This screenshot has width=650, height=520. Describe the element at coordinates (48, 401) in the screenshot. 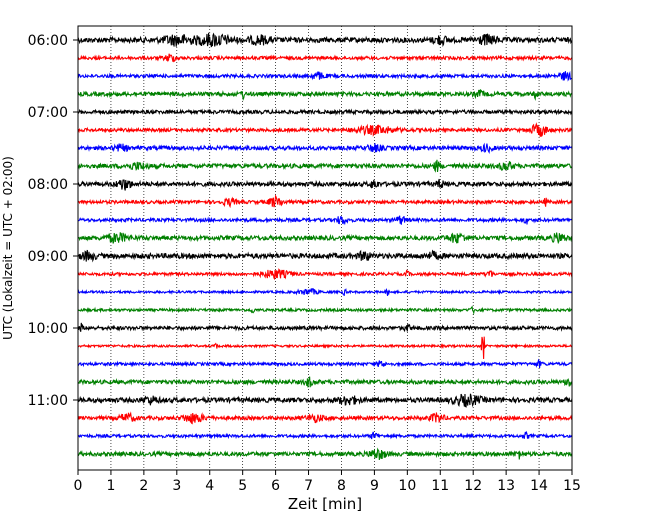

I see `y-tick-label: 11:00` at that location.